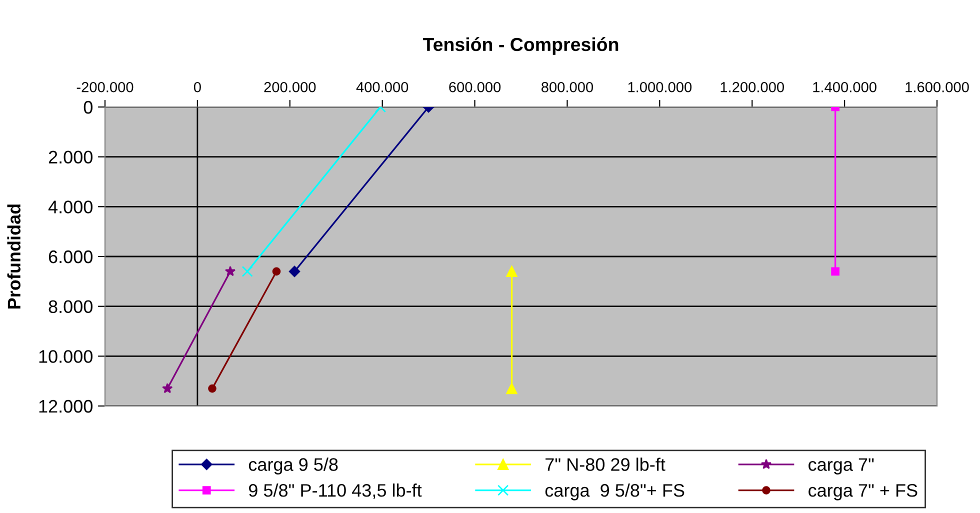 This screenshot has width=980, height=513. What do you see at coordinates (520, 46) in the screenshot?
I see `chart-title: Tensión - Compresión` at bounding box center [520, 46].